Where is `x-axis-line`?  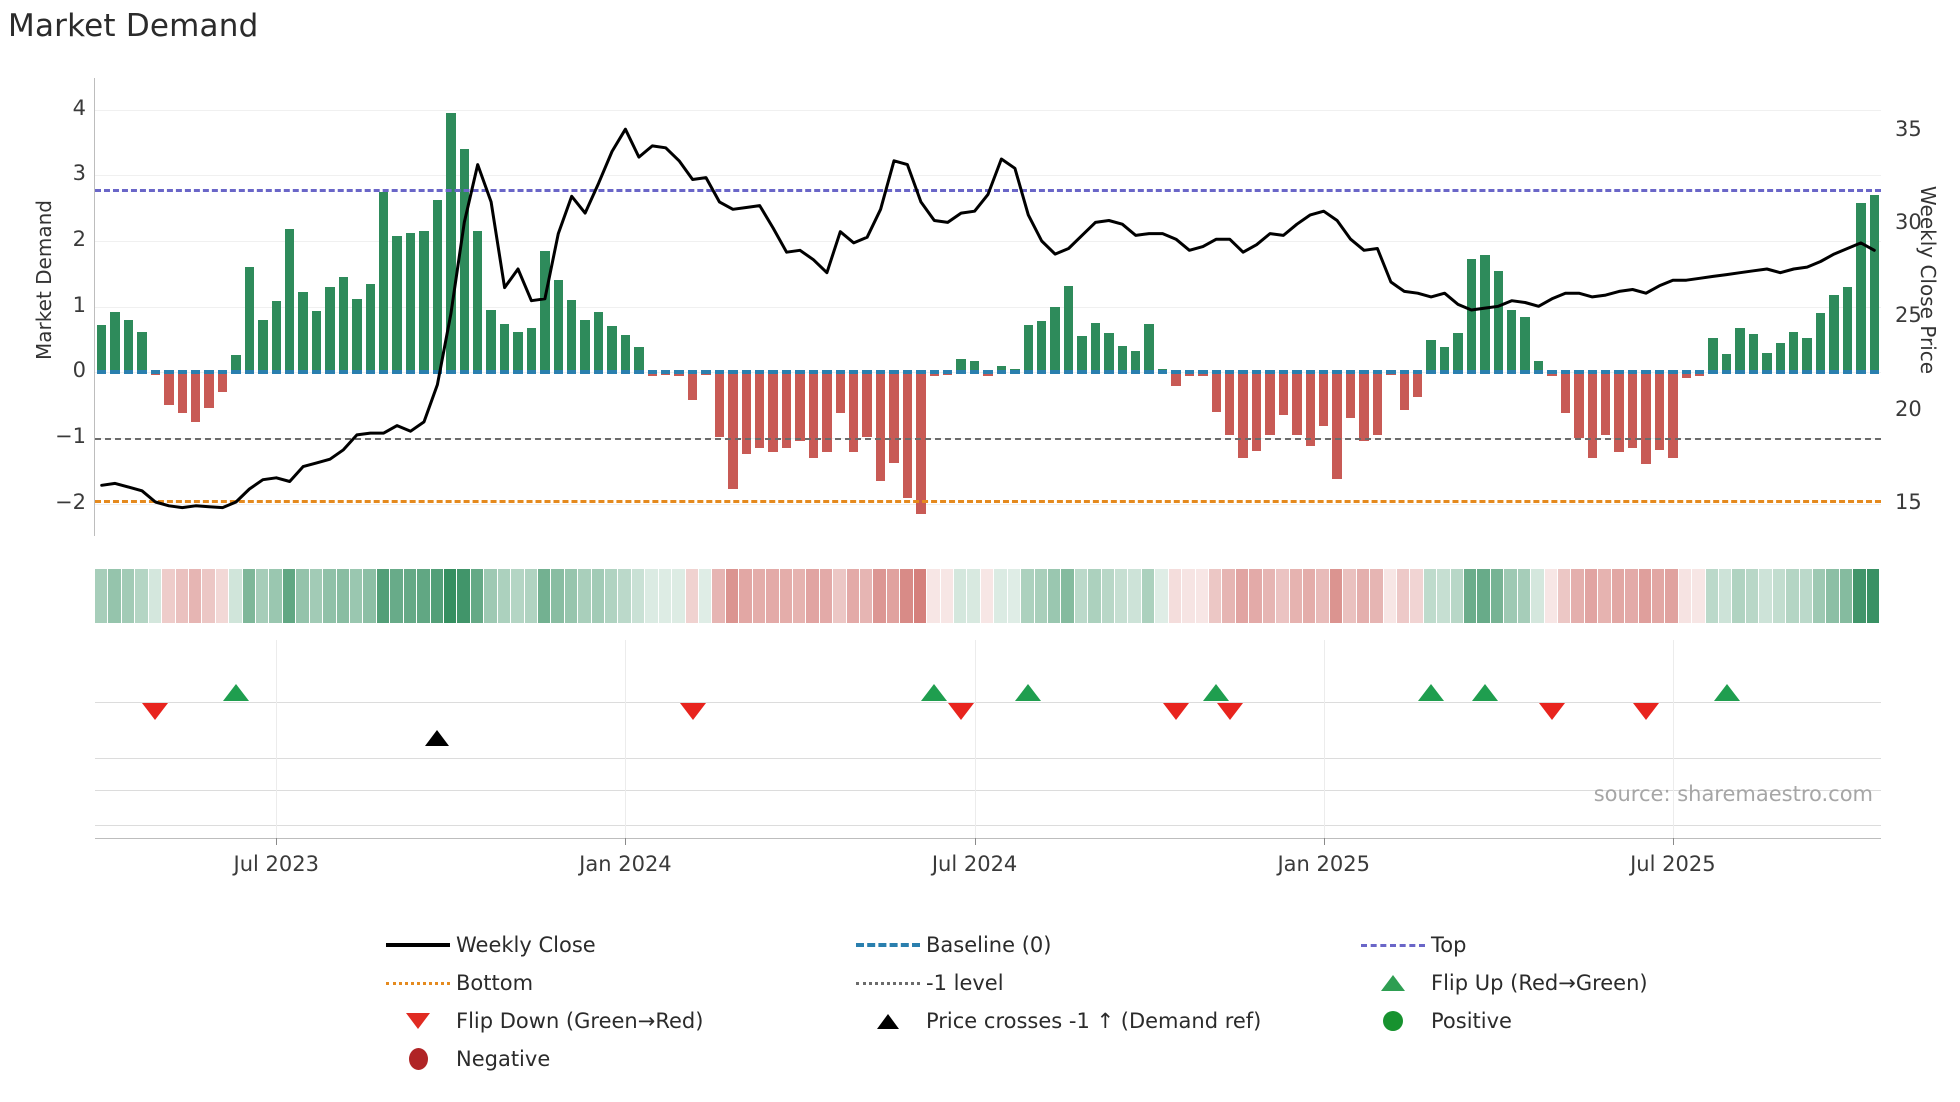 x-axis-line is located at coordinates (988, 838).